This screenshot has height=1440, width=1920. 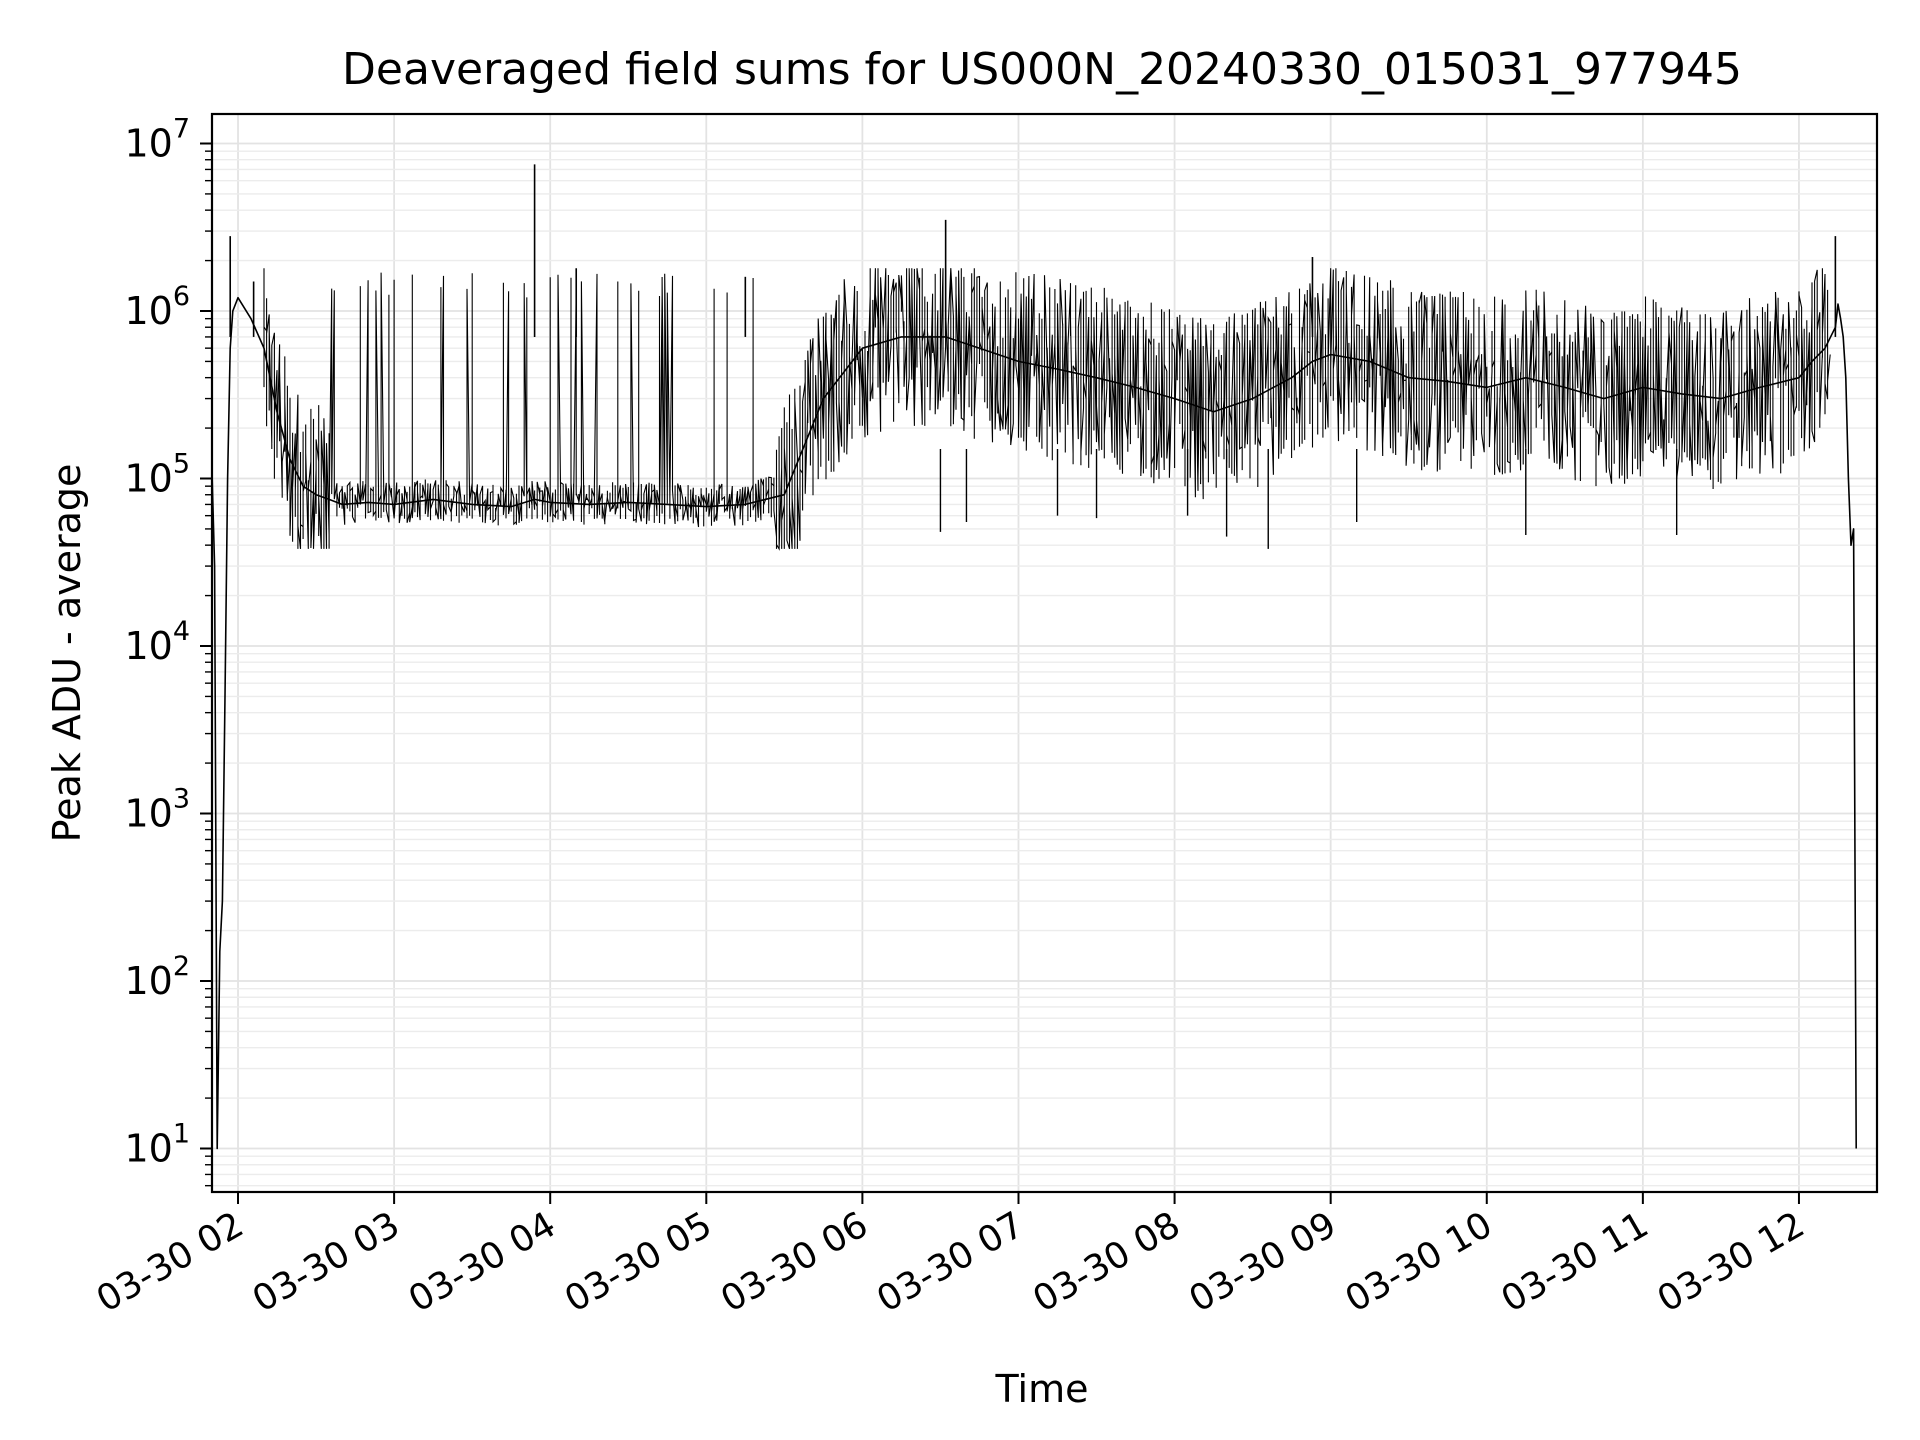 I want to click on y-tick-exponent: 7, so click(x=181, y=128).